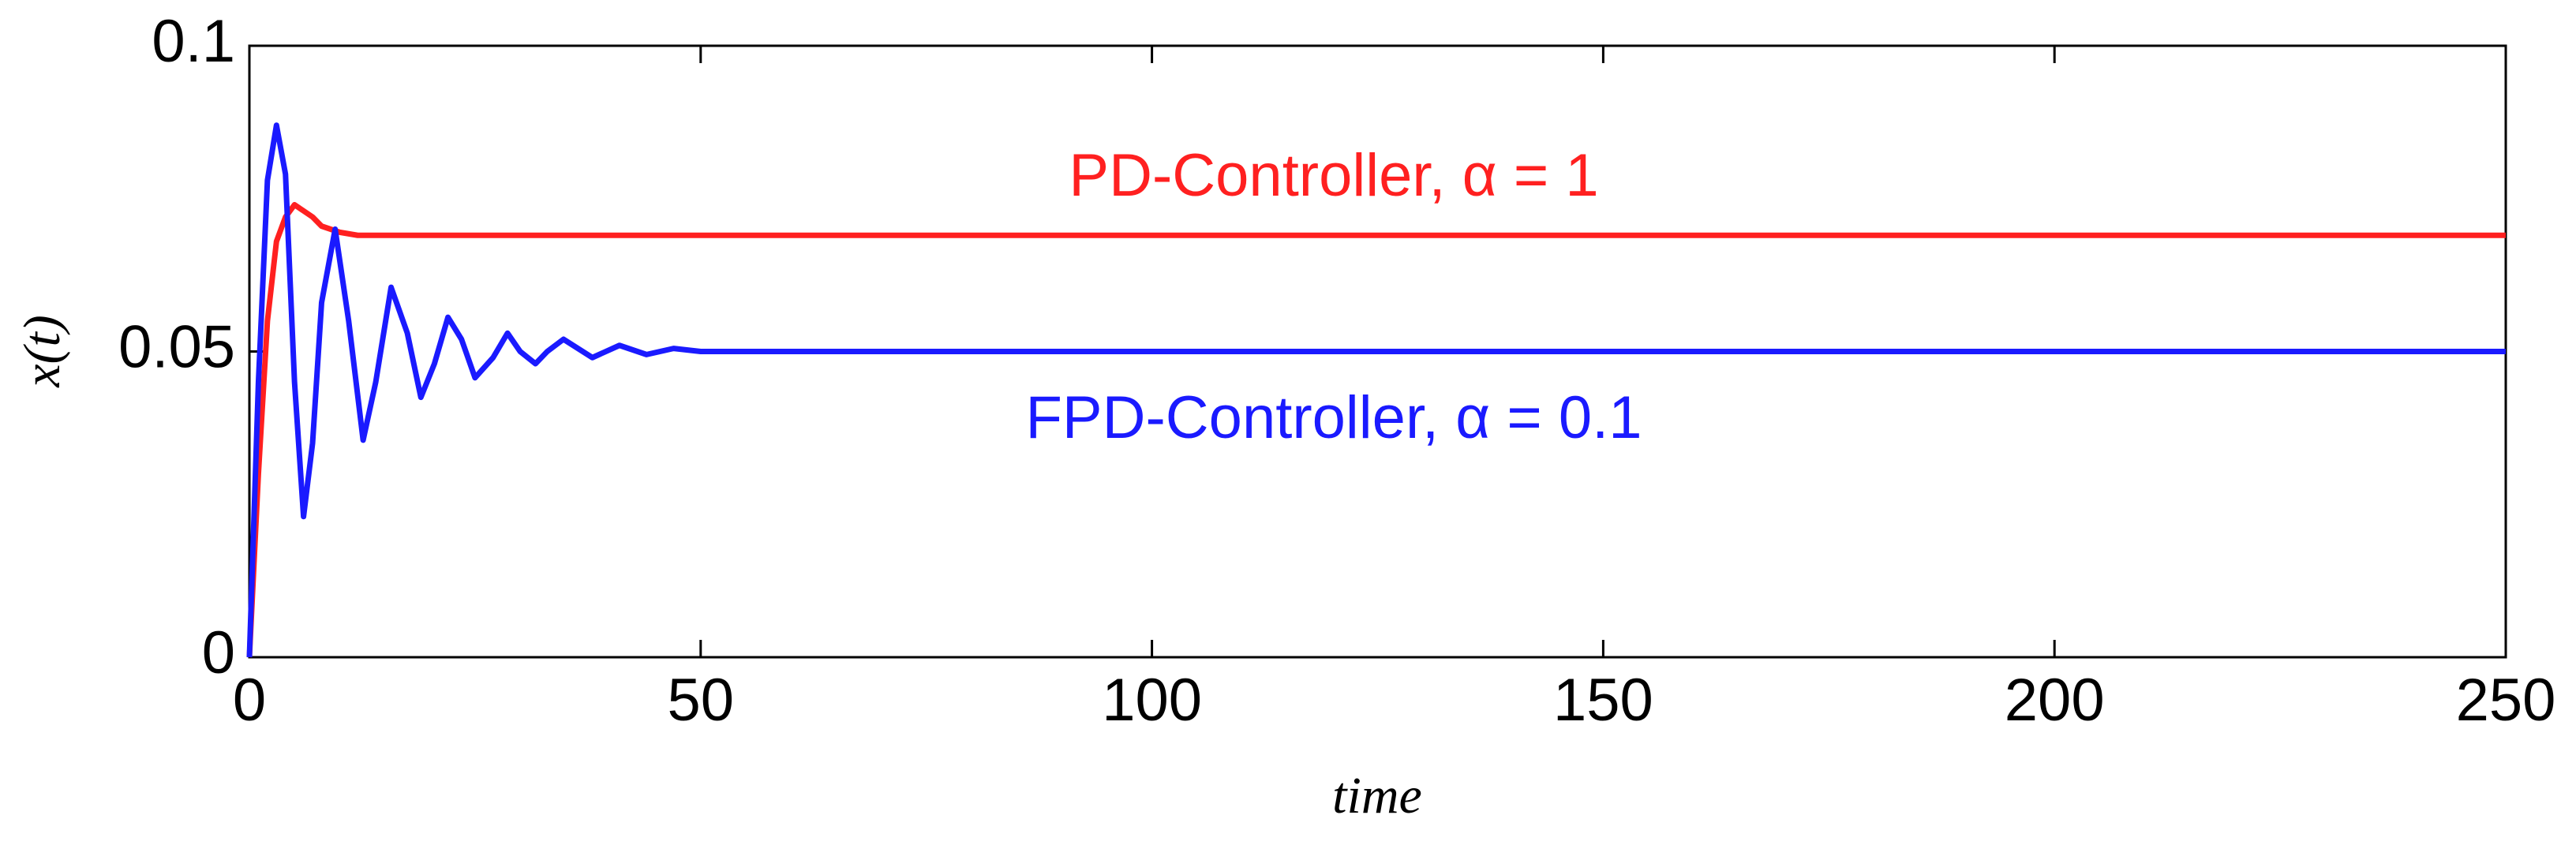 The width and height of the screenshot is (2576, 845). Describe the element at coordinates (1603, 700) in the screenshot. I see `x-tick-label: 150` at that location.